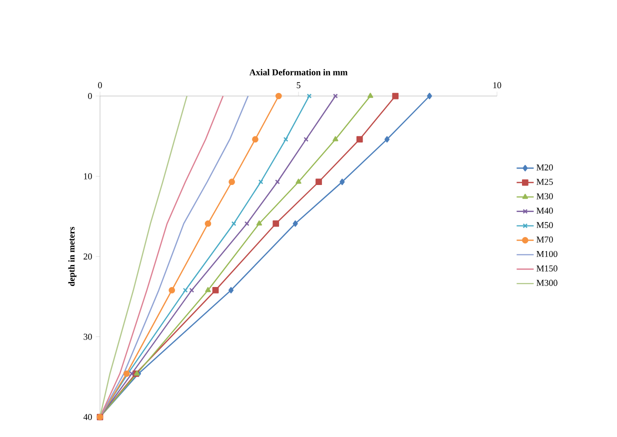  I want to click on legend-label: M20, so click(544, 167).